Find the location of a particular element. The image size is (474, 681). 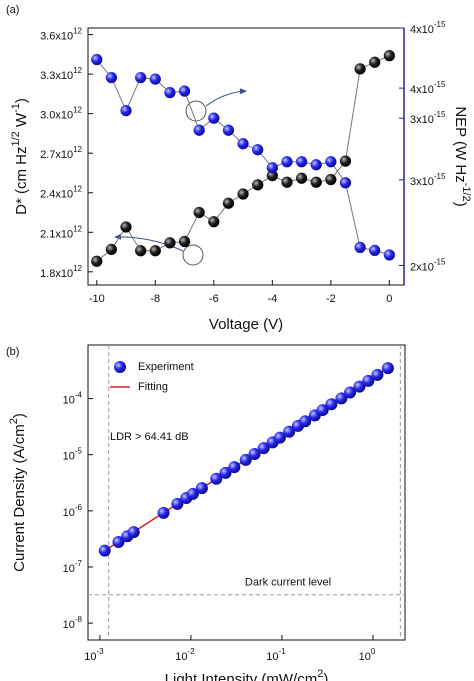

tick-label: 3.0x10¹² is located at coordinates (61, 114).